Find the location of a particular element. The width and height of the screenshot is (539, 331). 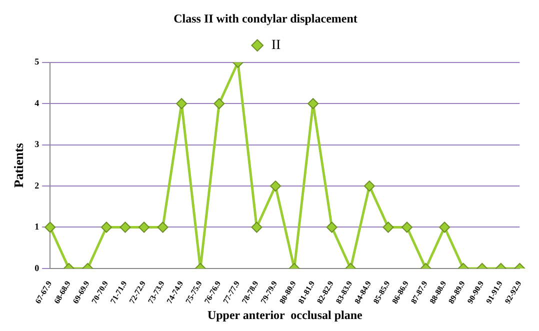

legend-label: II is located at coordinates (276, 46).